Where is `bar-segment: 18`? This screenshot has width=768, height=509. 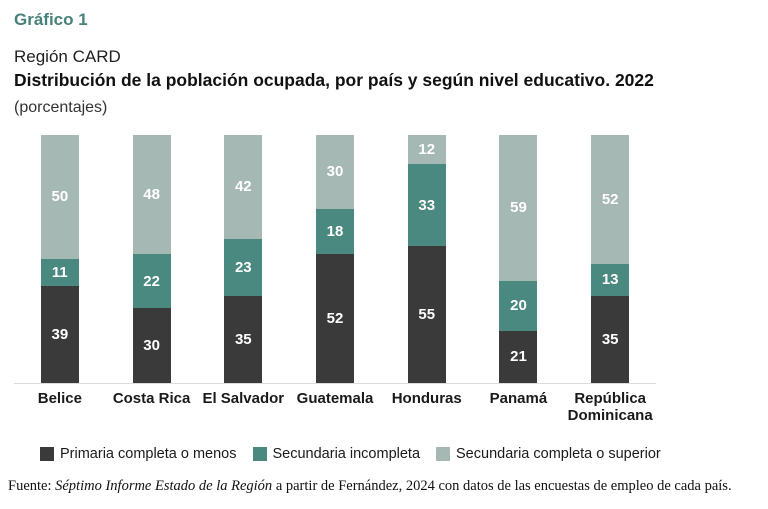 bar-segment: 18 is located at coordinates (335, 231).